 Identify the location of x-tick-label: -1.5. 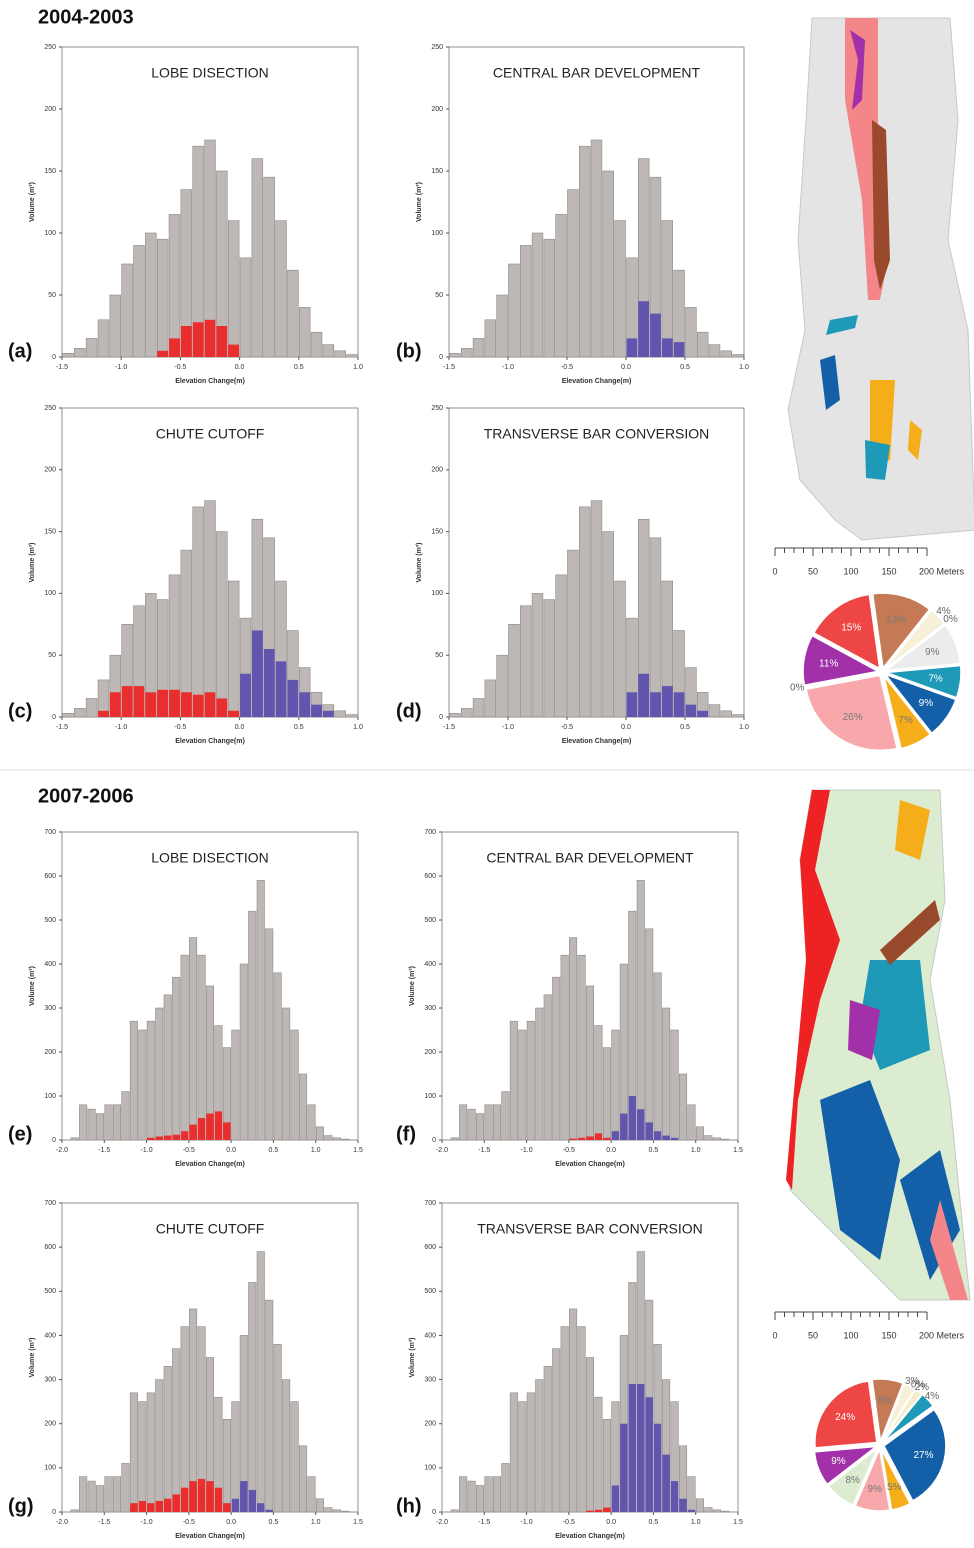
(104, 1150).